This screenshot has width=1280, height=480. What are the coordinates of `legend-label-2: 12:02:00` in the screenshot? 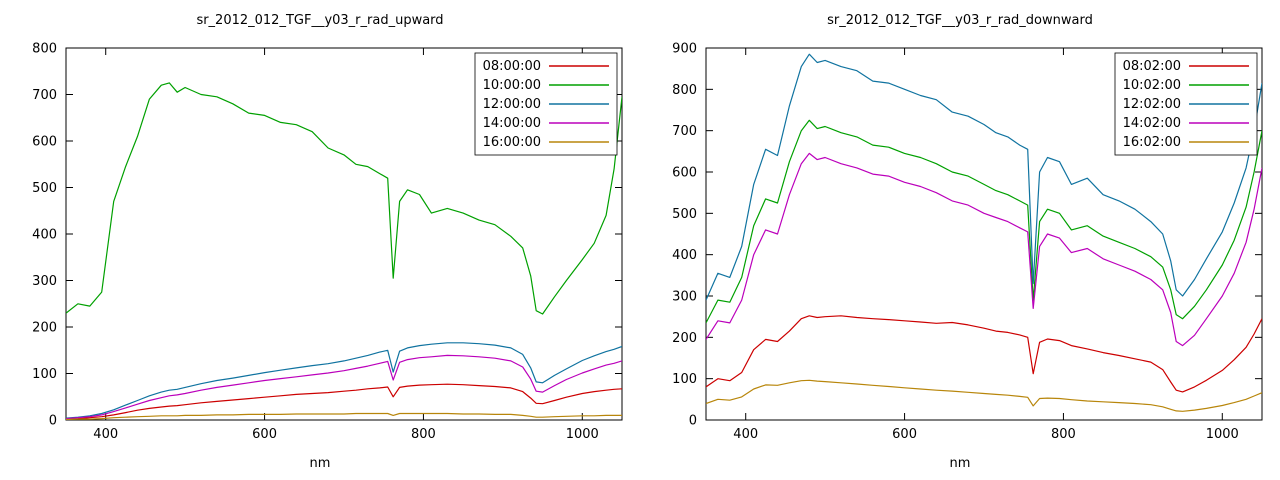 It's located at (1152, 104).